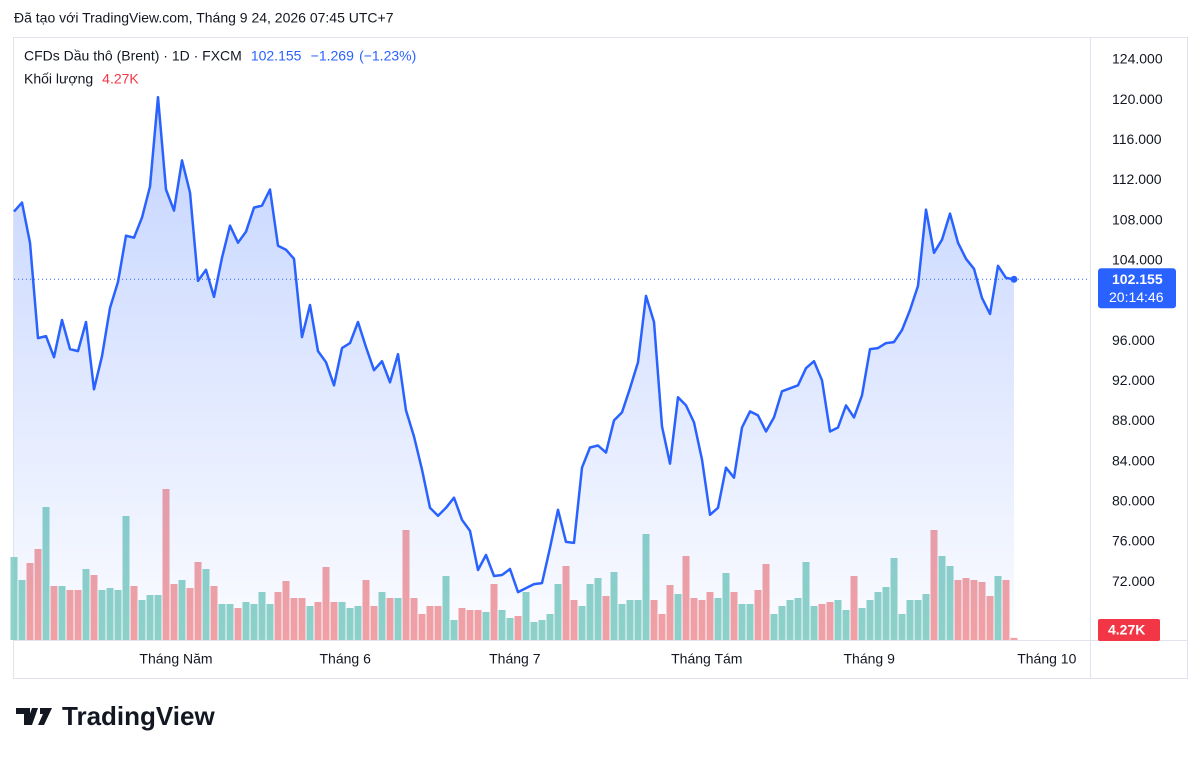  I want to click on price-badge-label: 102.155, so click(1137, 279).